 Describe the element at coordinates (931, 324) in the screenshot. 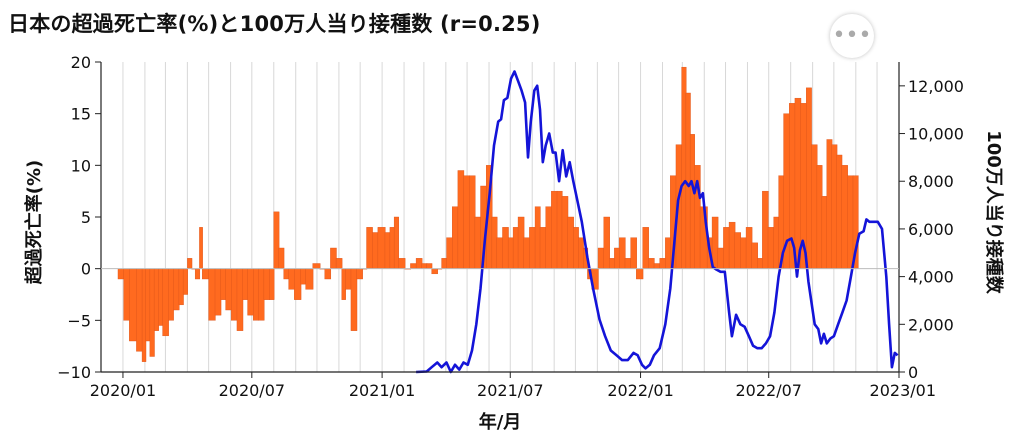

I see `right-tick-label: 2,000` at that location.